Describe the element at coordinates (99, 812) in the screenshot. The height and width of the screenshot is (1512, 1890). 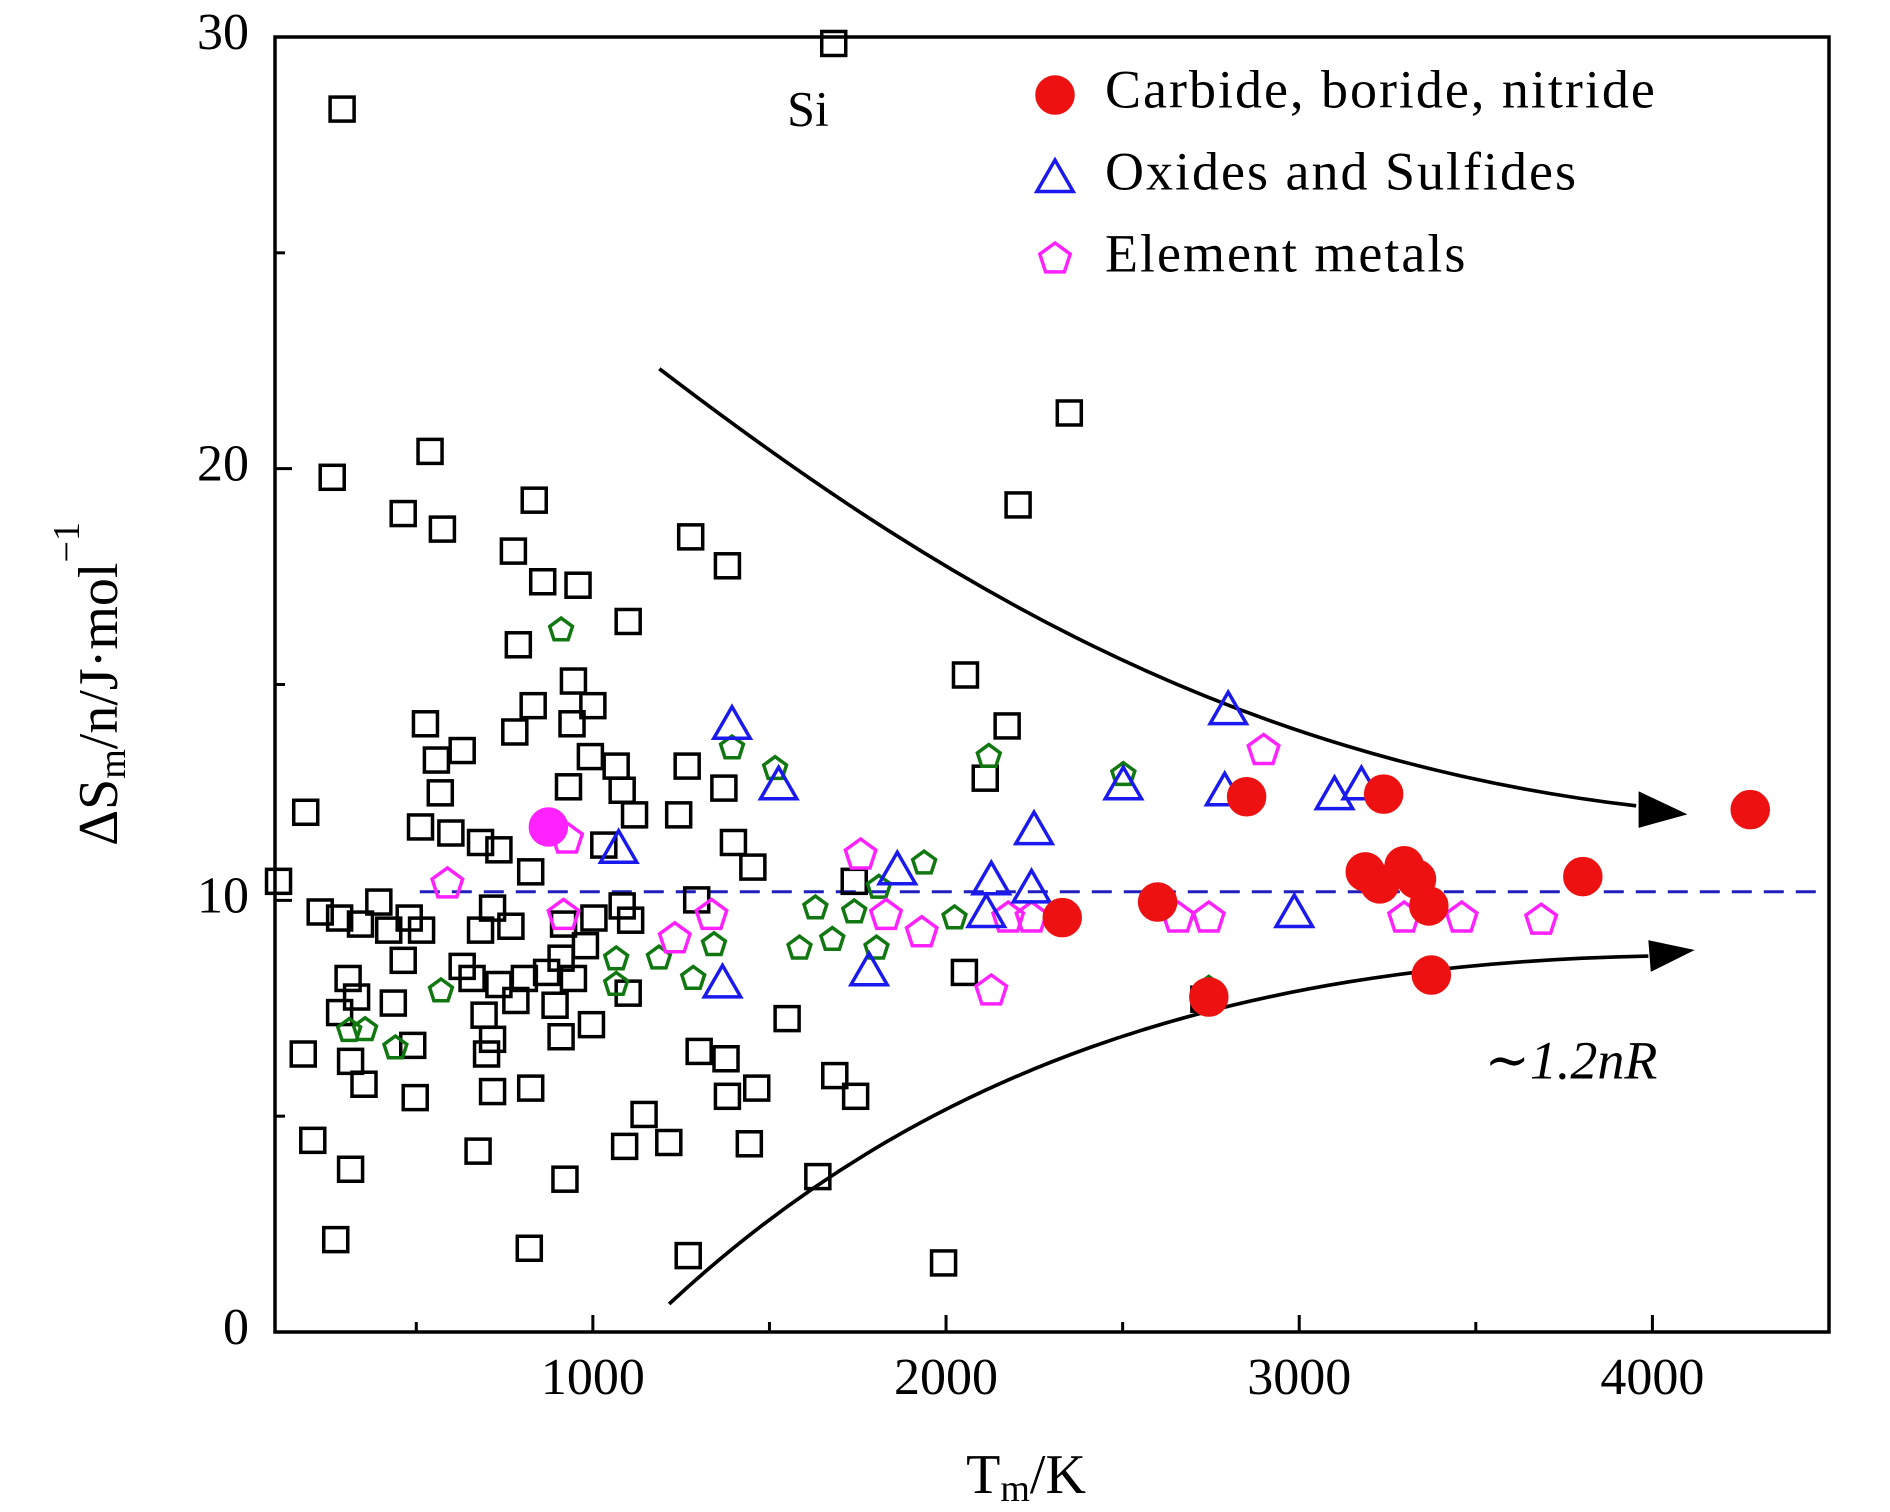
I see `ylabel-label-part: ΔS` at that location.